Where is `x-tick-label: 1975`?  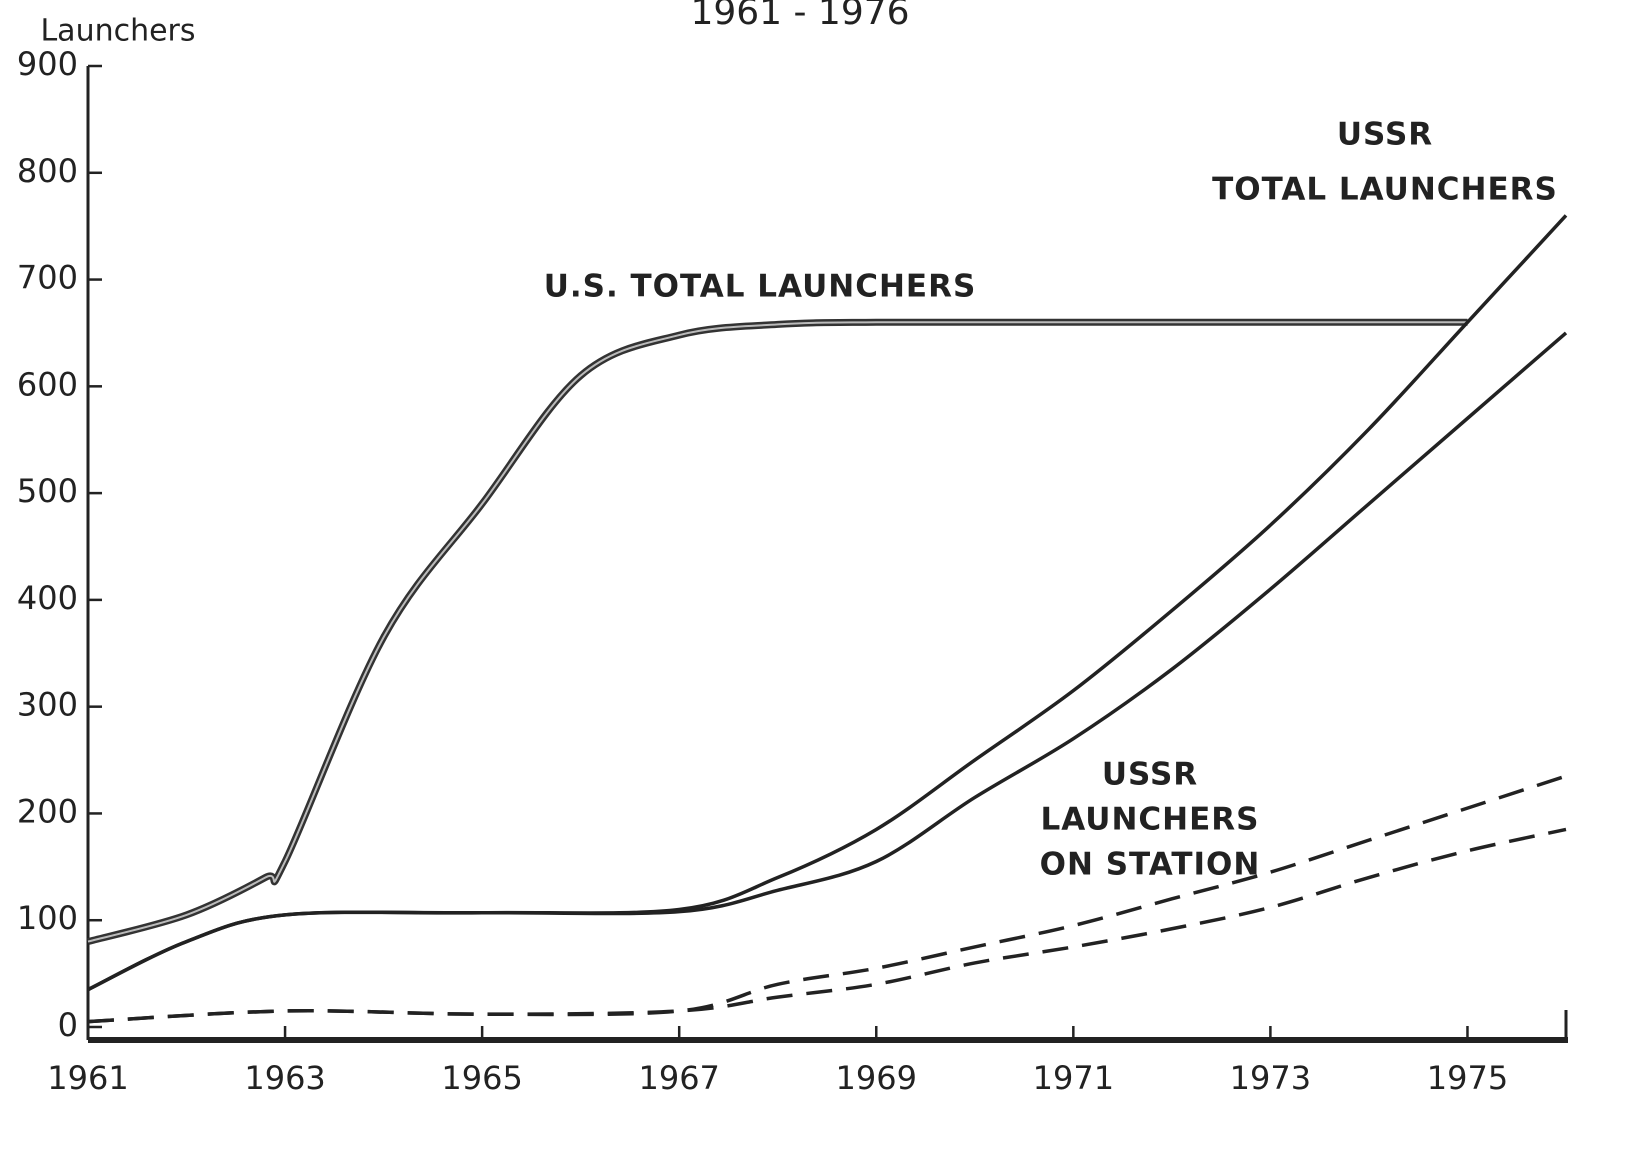
x-tick-label: 1975 is located at coordinates (1467, 1078).